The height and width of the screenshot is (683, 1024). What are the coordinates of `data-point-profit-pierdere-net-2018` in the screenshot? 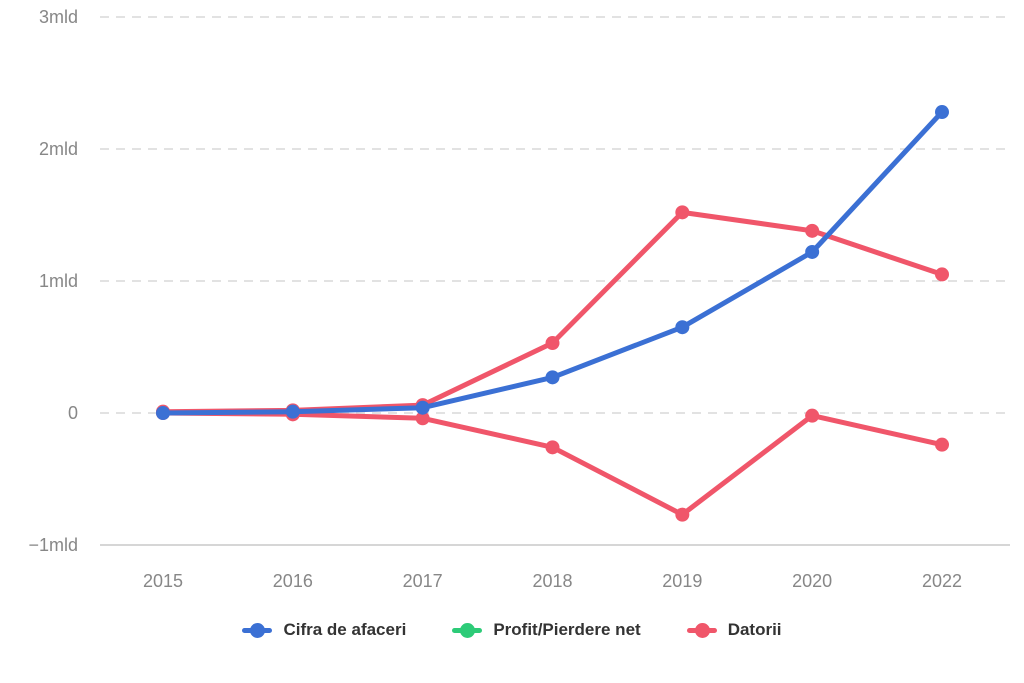 It's located at (552, 447).